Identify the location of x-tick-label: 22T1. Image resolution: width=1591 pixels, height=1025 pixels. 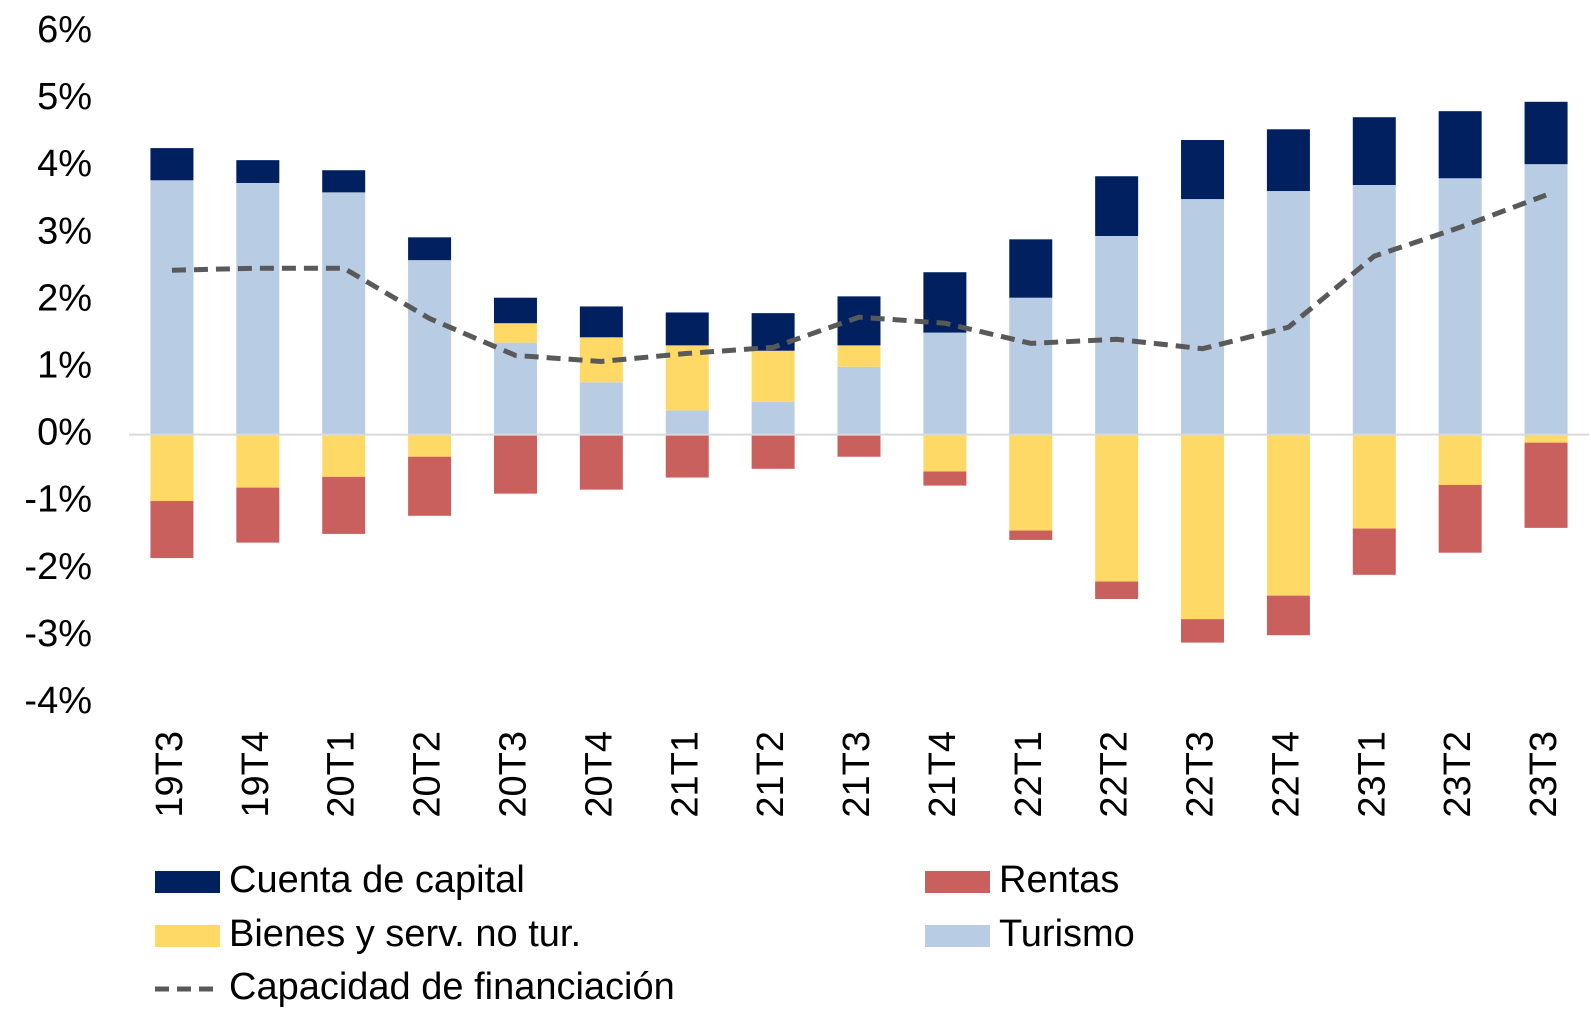
(1029, 774).